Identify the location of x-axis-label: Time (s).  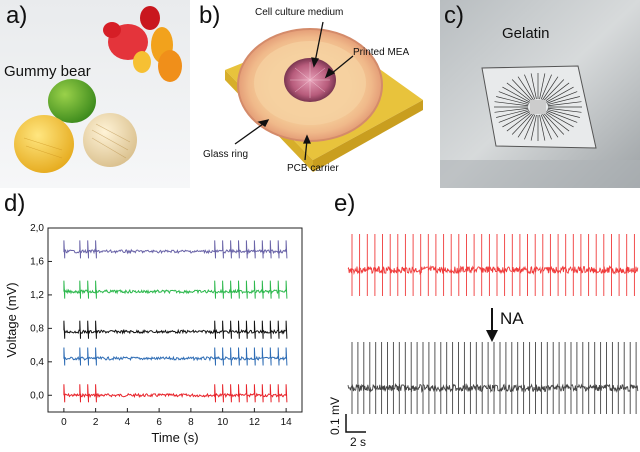
(174, 437).